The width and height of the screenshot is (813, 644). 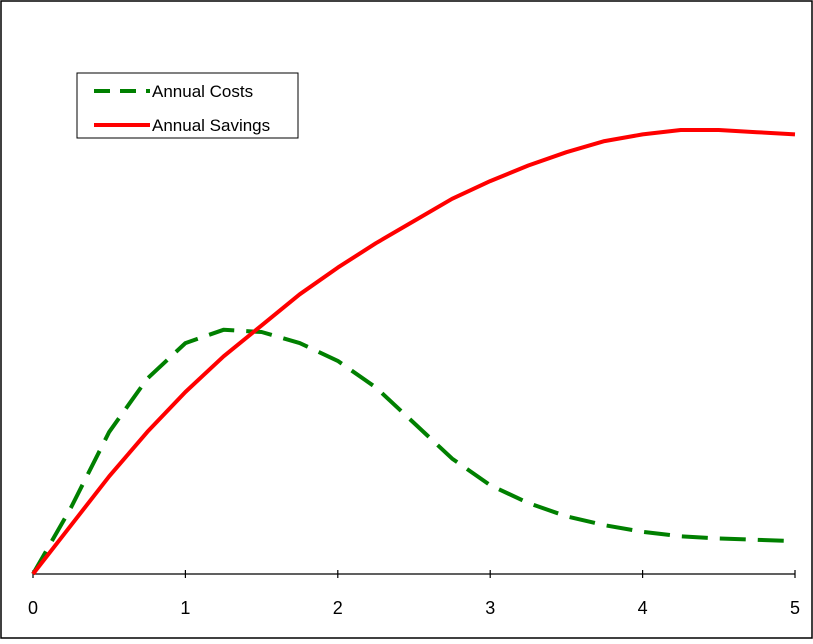 What do you see at coordinates (202, 91) in the screenshot?
I see `legend-label-annual-costs: Annual Costs` at bounding box center [202, 91].